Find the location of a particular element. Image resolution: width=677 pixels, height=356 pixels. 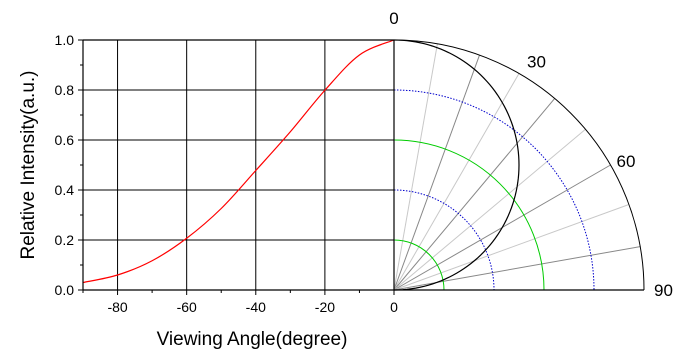

polar-angle-label: 0 is located at coordinates (393, 18).